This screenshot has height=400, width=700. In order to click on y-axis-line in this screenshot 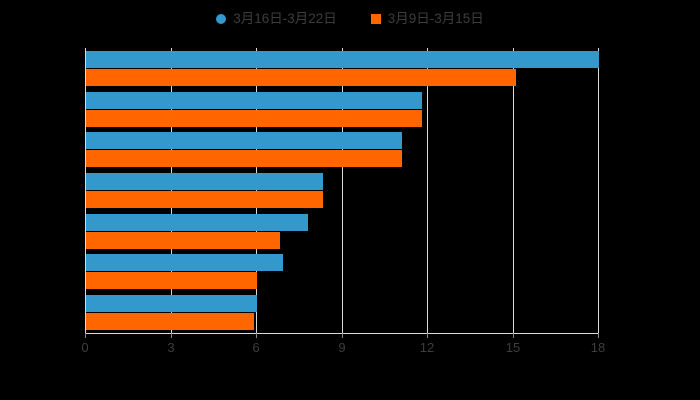, I will do `click(85, 190)`.